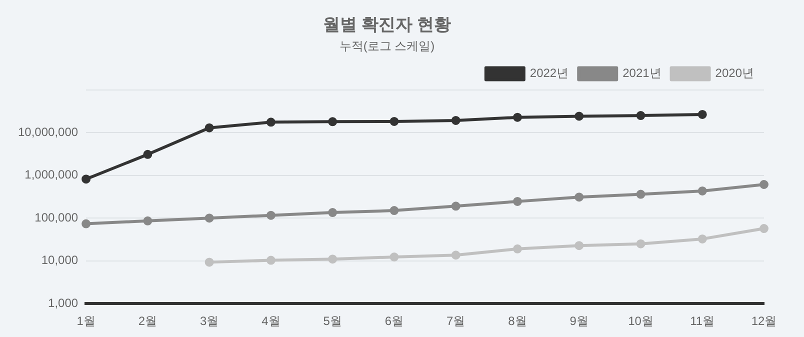 The width and height of the screenshot is (804, 337). I want to click on x-tick-label: 4월, so click(271, 321).